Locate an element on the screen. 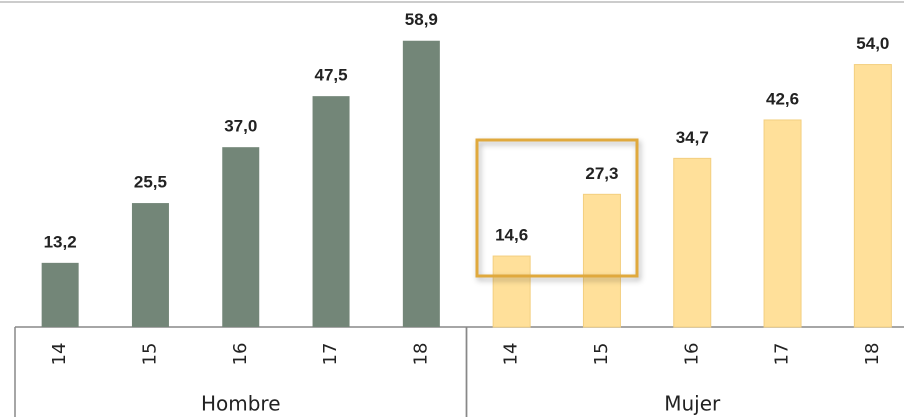 Image resolution: width=904 pixels, height=417 pixels. highlight-box is located at coordinates (557, 208).